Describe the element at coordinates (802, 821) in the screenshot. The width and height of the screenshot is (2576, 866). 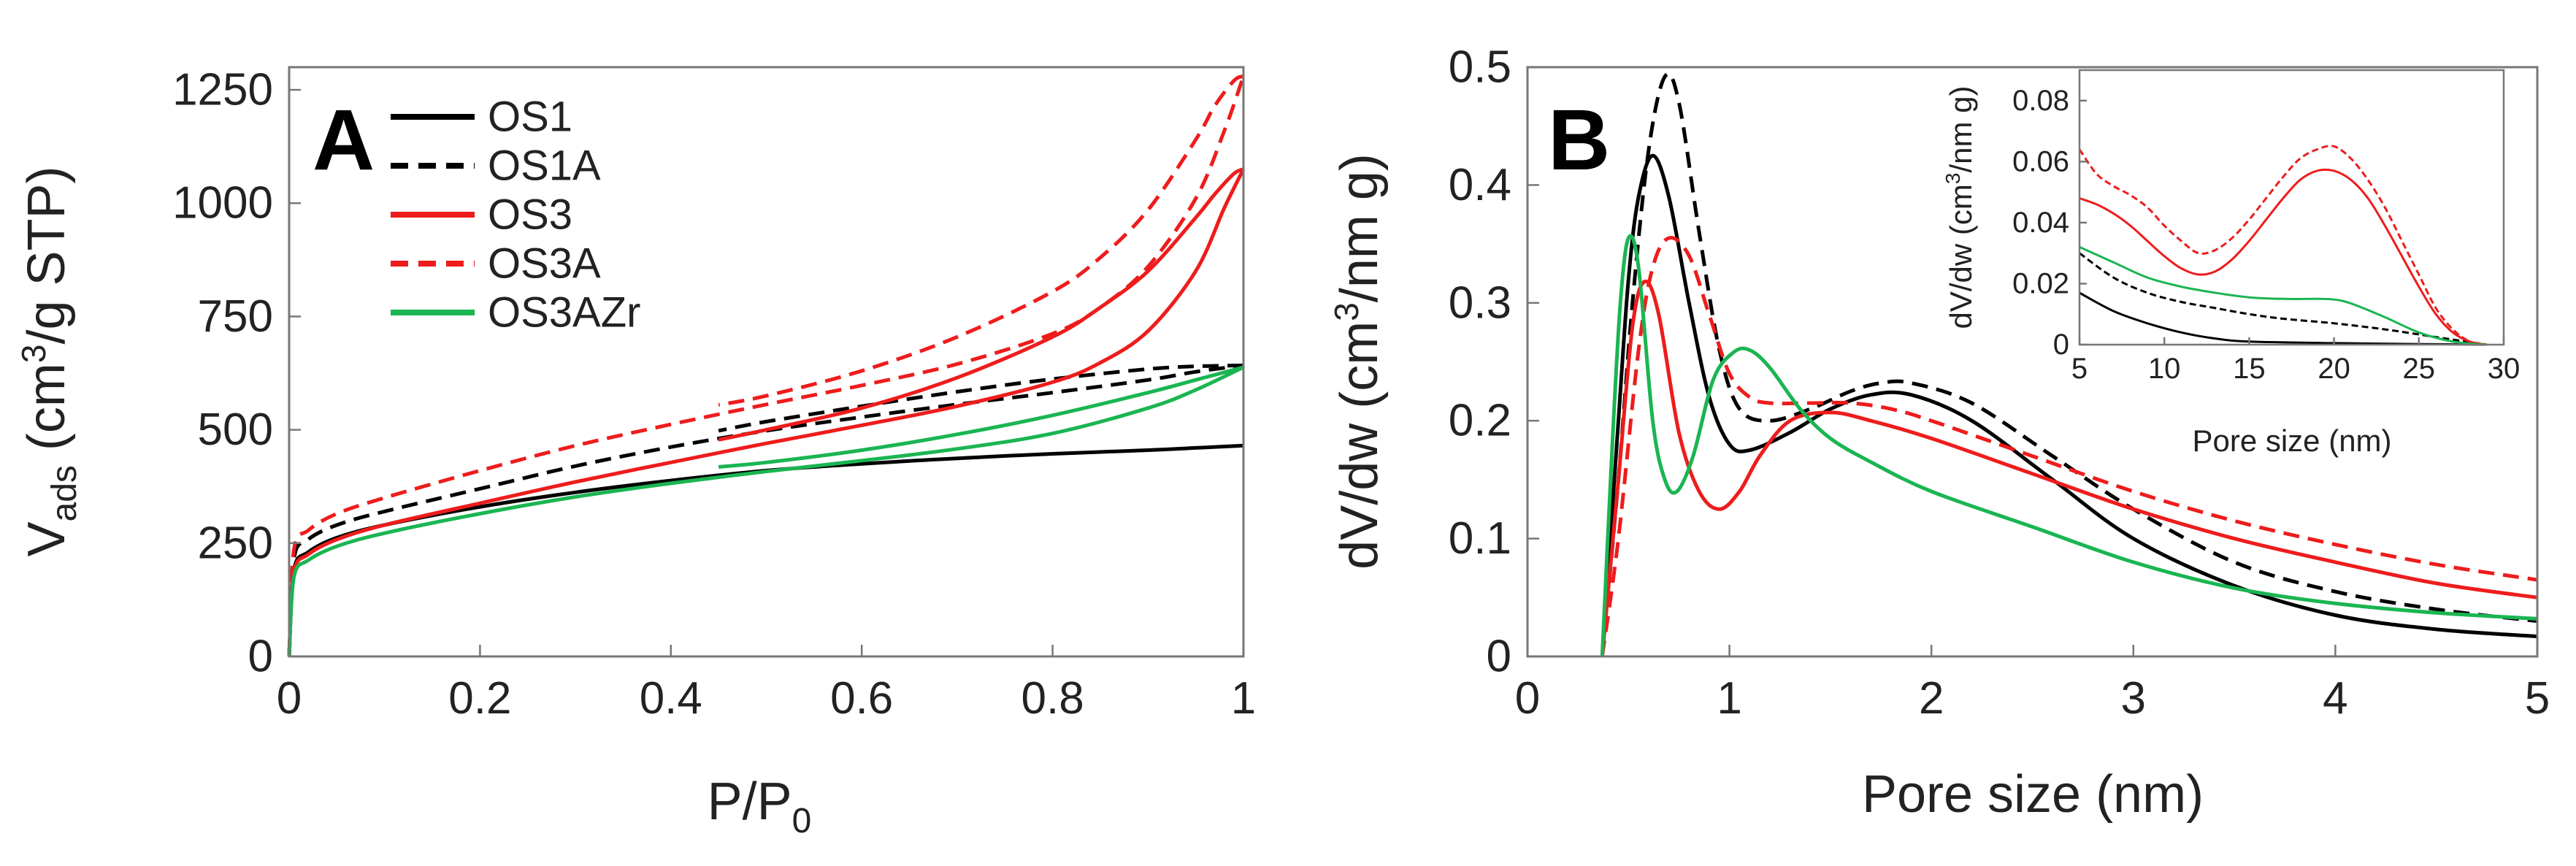
I see `panel-a-x-axis-label-sub: 0` at that location.